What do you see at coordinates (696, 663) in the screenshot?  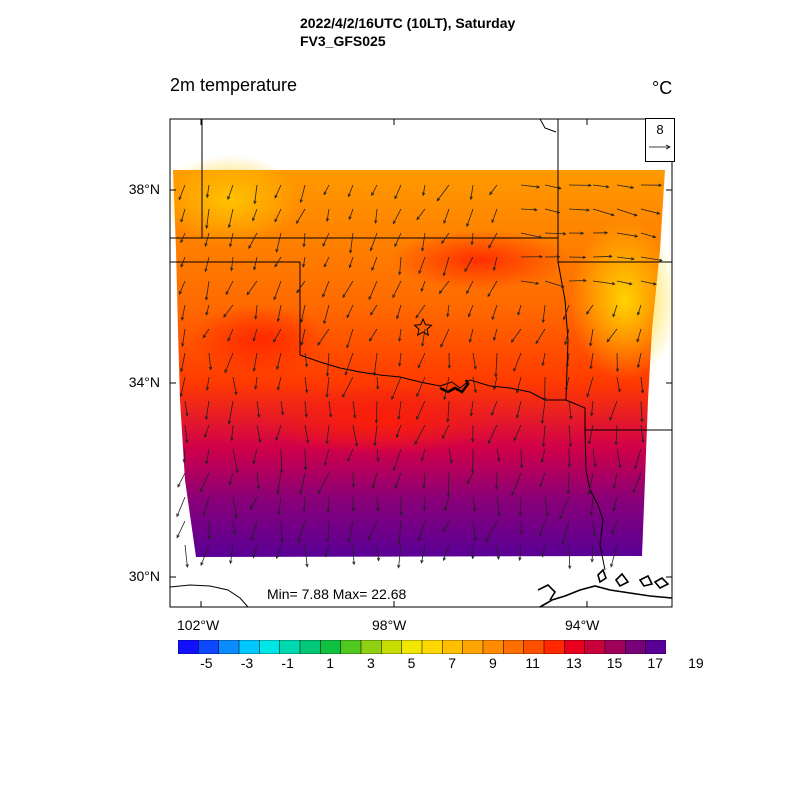 I see `colorbar-tick-label: 19` at bounding box center [696, 663].